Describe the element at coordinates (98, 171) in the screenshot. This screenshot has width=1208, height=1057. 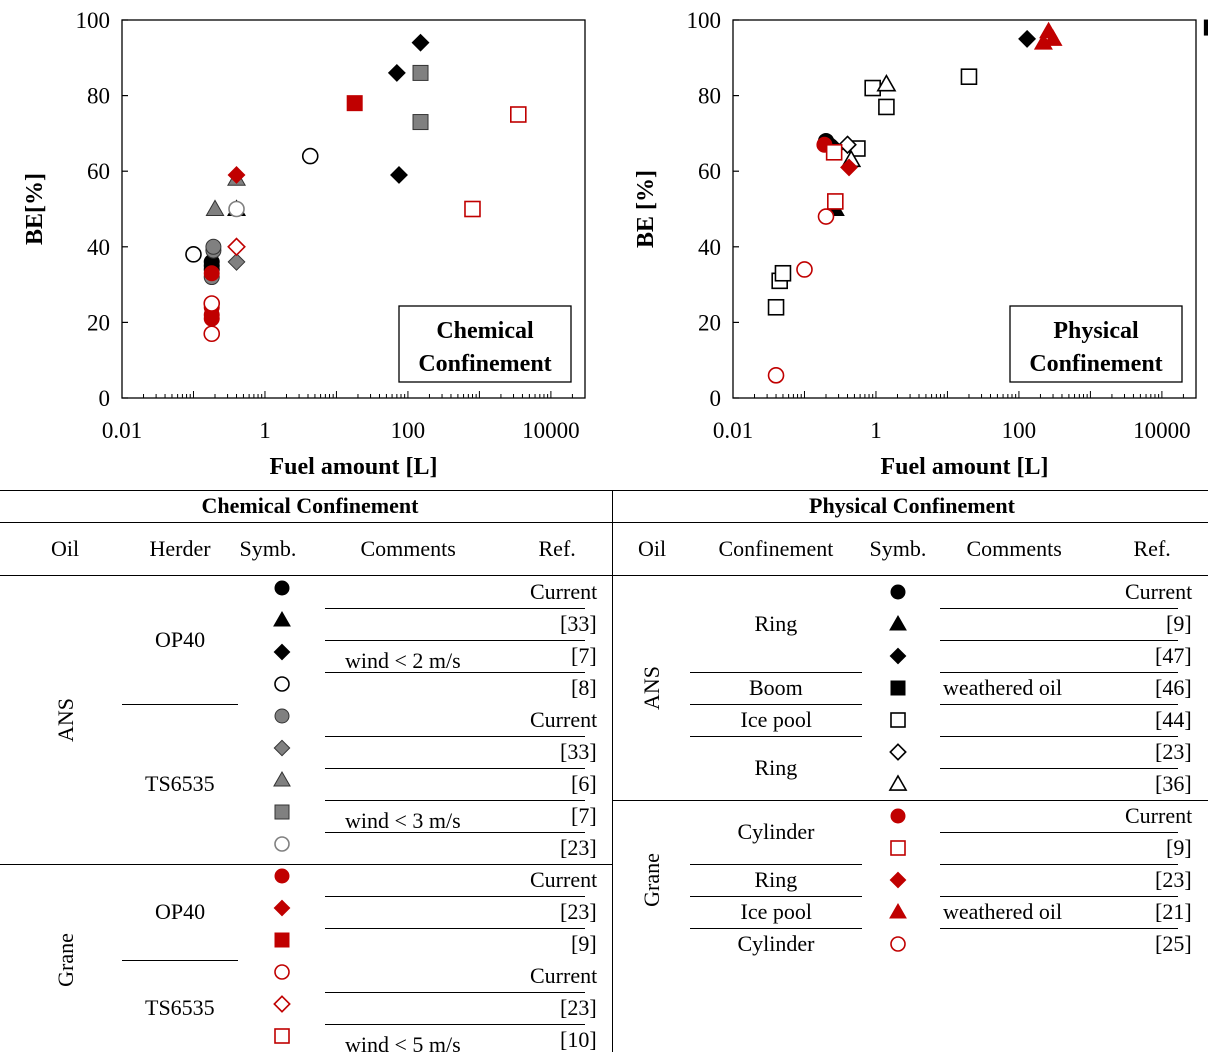
I see `y-tick-label: 60` at that location.